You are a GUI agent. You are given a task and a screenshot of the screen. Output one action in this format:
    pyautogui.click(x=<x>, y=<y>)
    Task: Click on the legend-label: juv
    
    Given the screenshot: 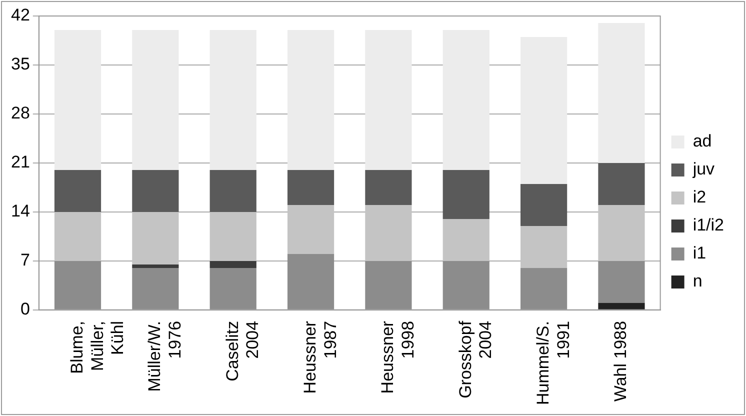 What is the action you would take?
    pyautogui.click(x=704, y=169)
    